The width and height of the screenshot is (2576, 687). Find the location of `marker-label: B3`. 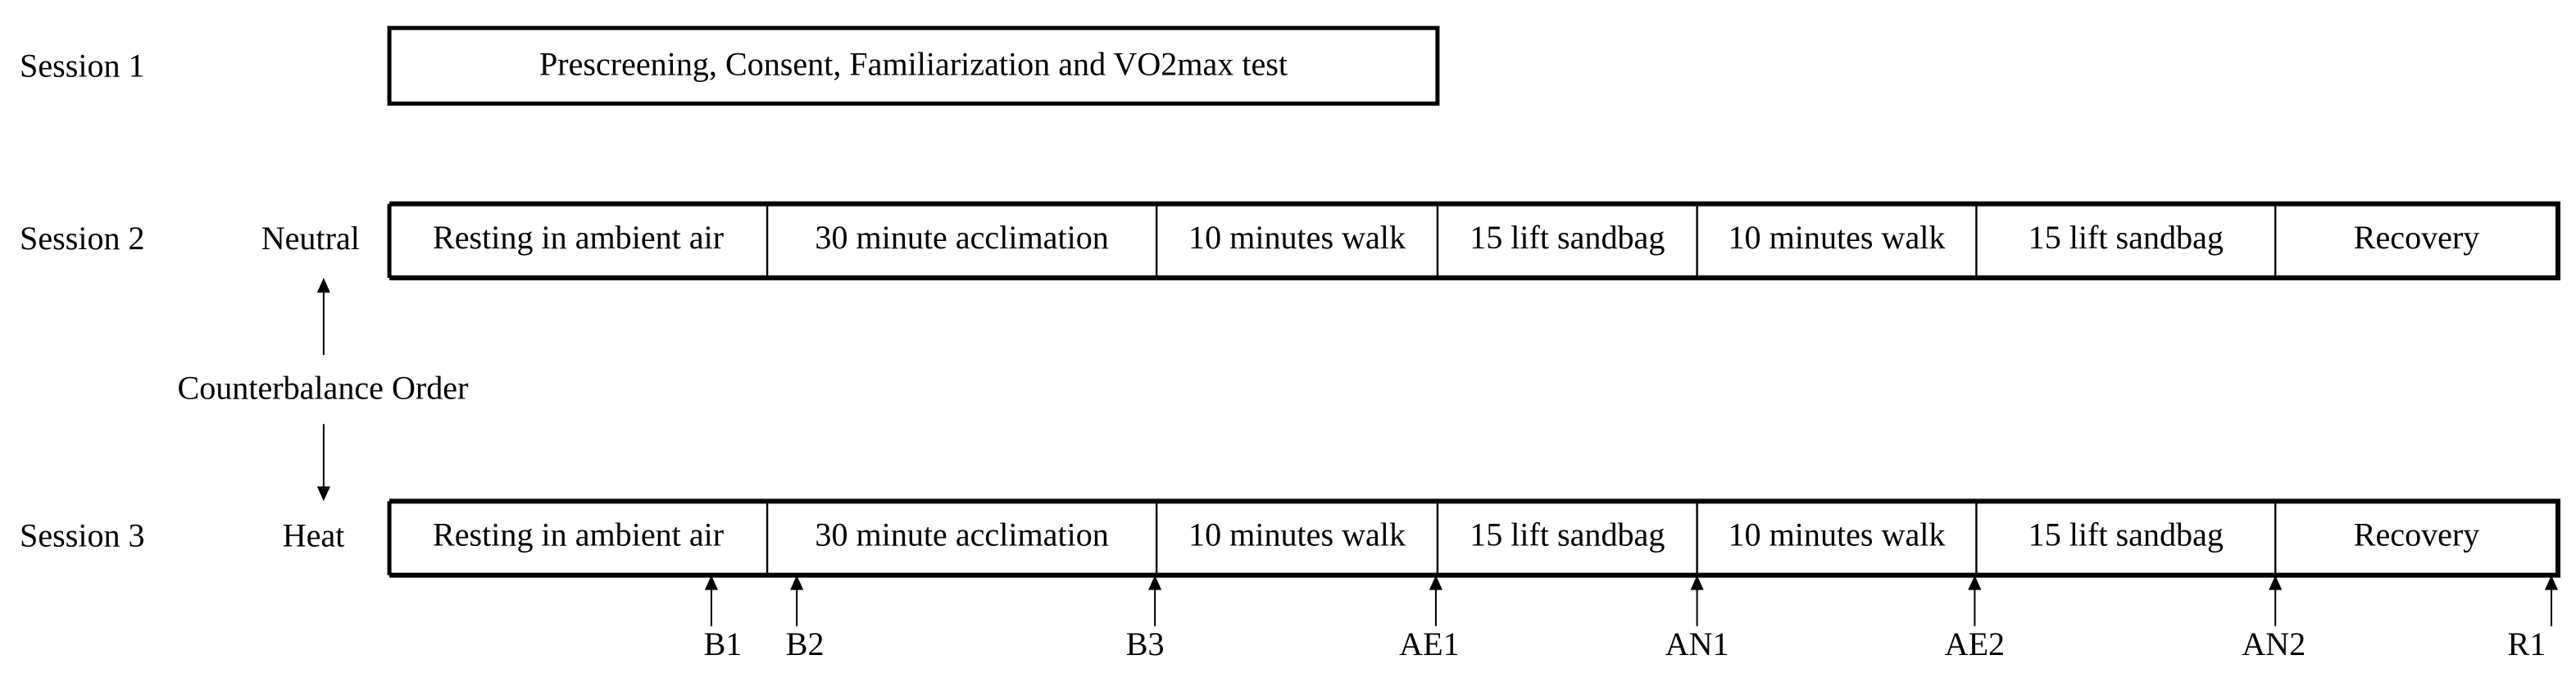

marker-label: B3 is located at coordinates (1145, 644).